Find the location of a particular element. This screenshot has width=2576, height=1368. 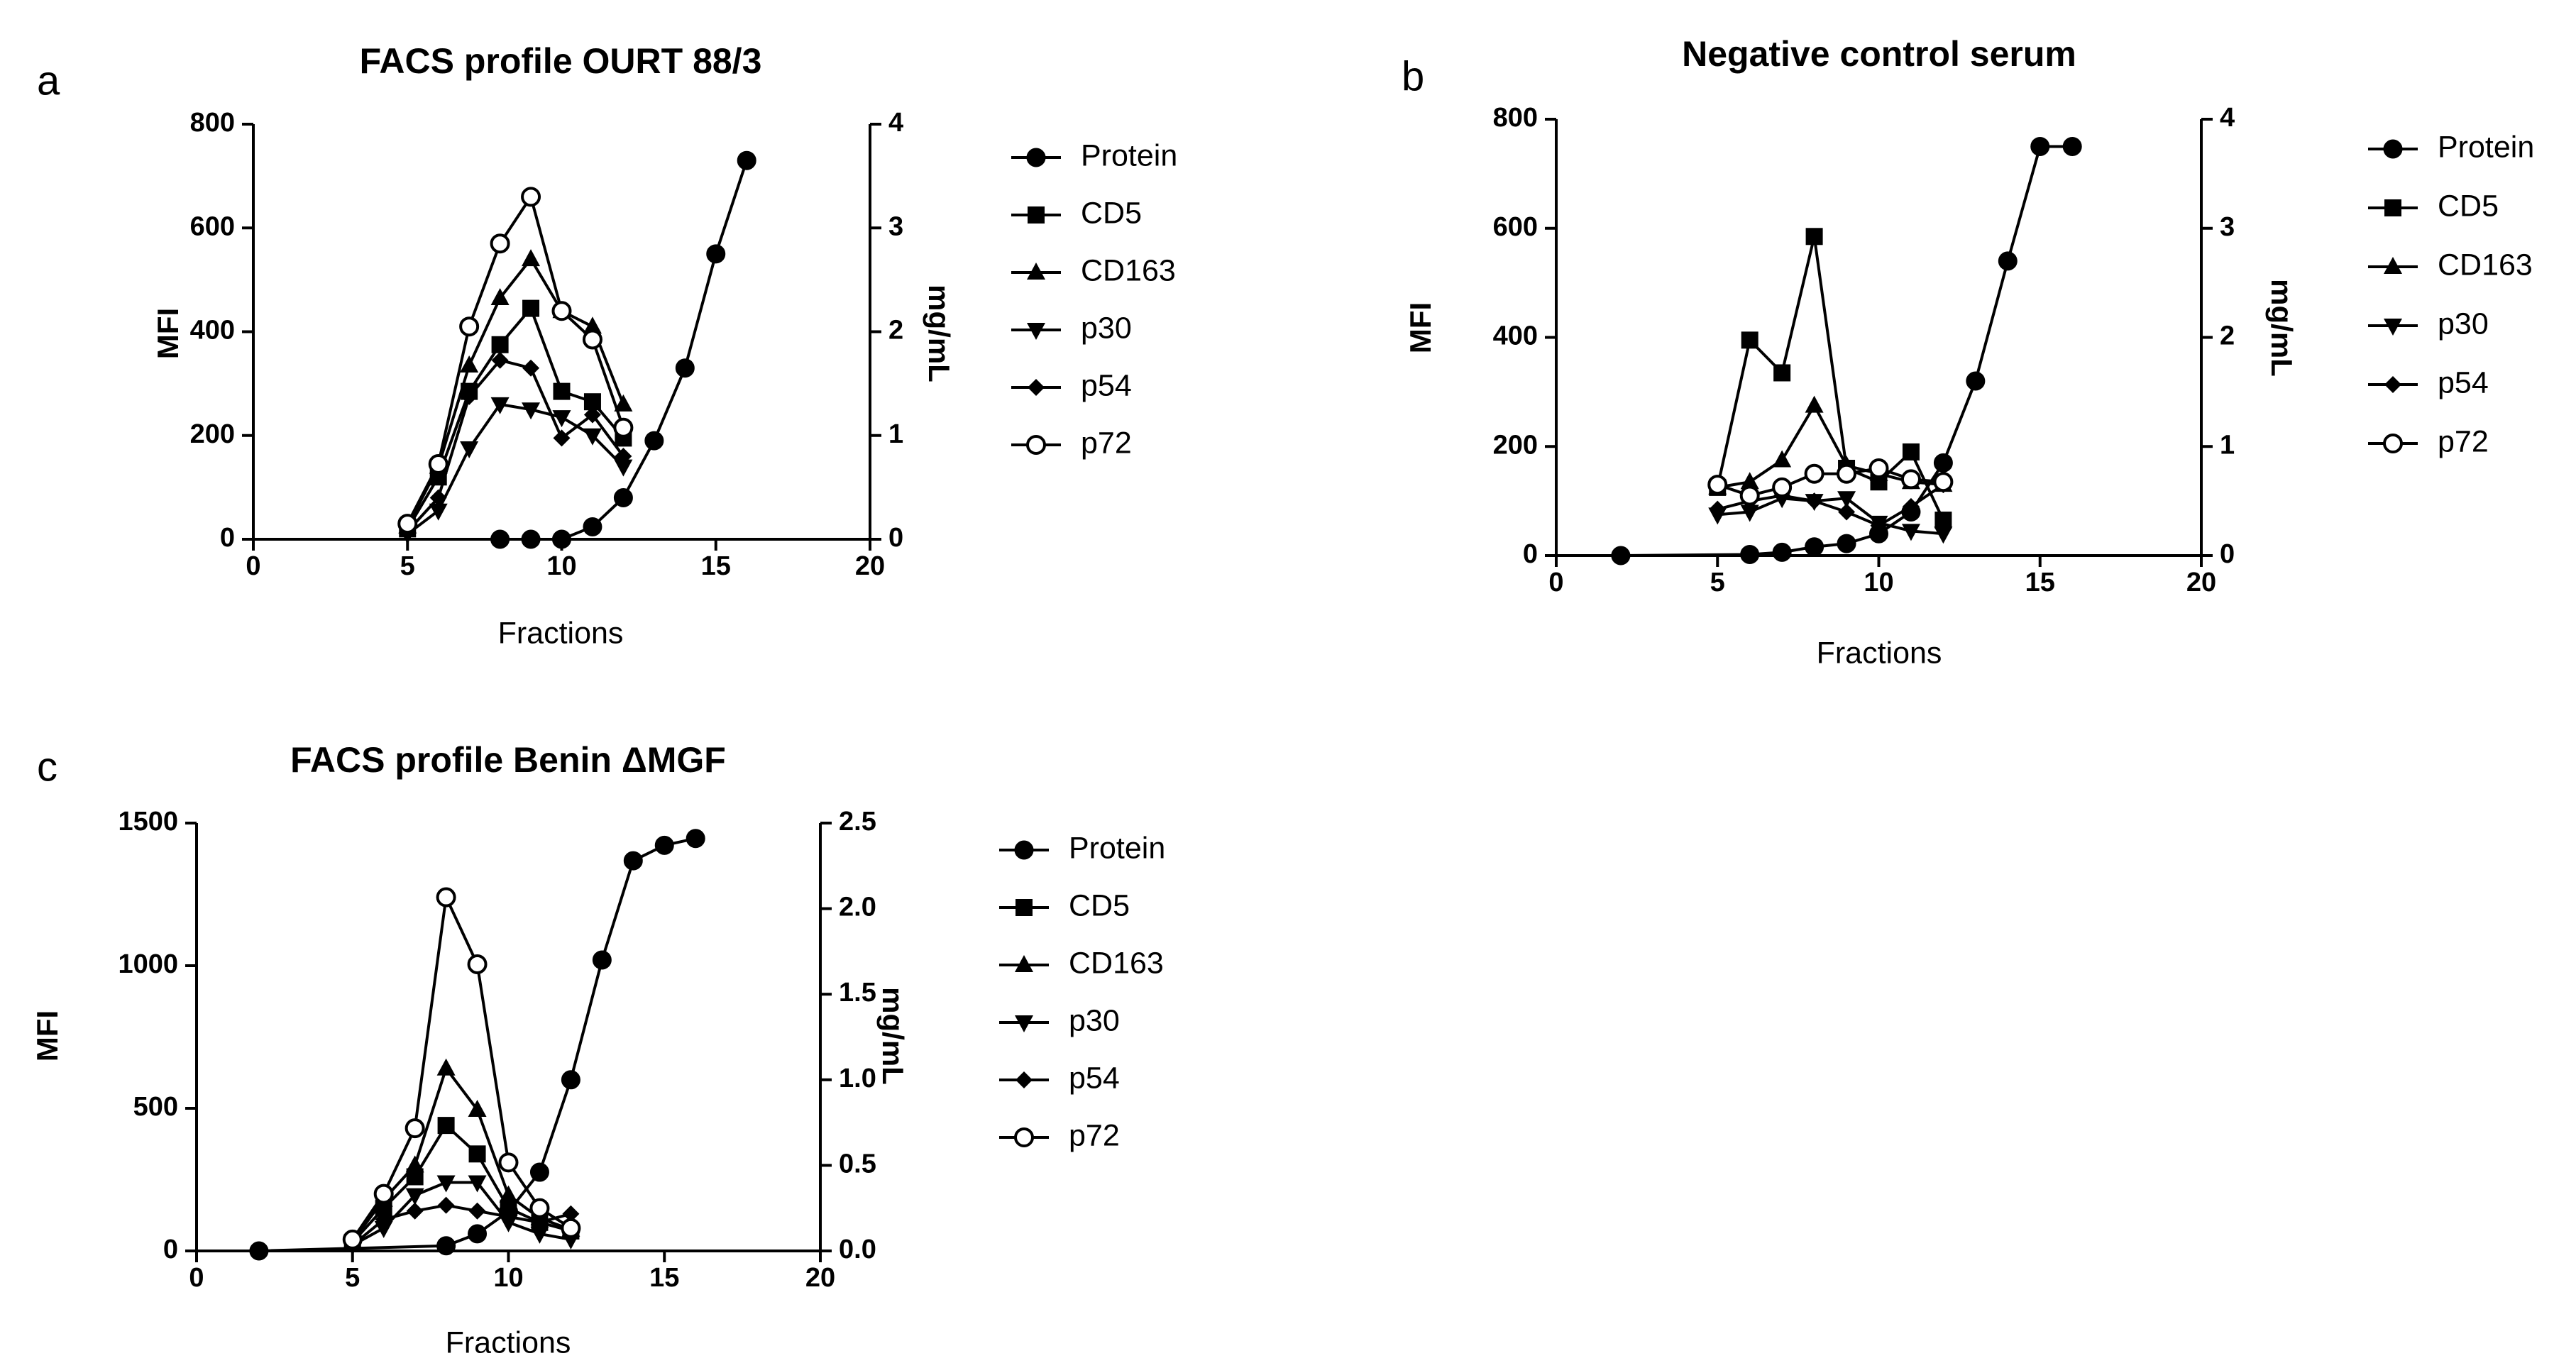

x-tick-label-a: 15 is located at coordinates (716, 566).